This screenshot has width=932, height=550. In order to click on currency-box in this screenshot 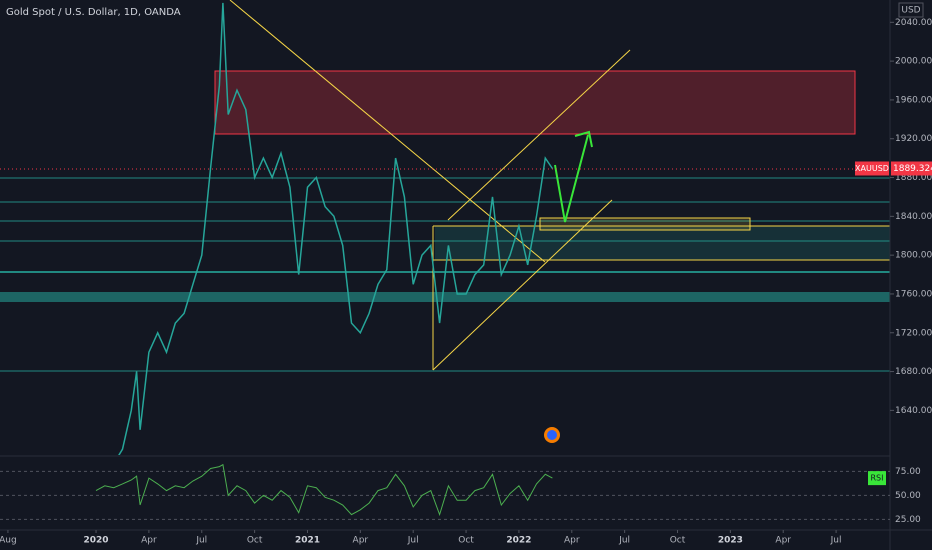, I will do `click(911, 10)`.